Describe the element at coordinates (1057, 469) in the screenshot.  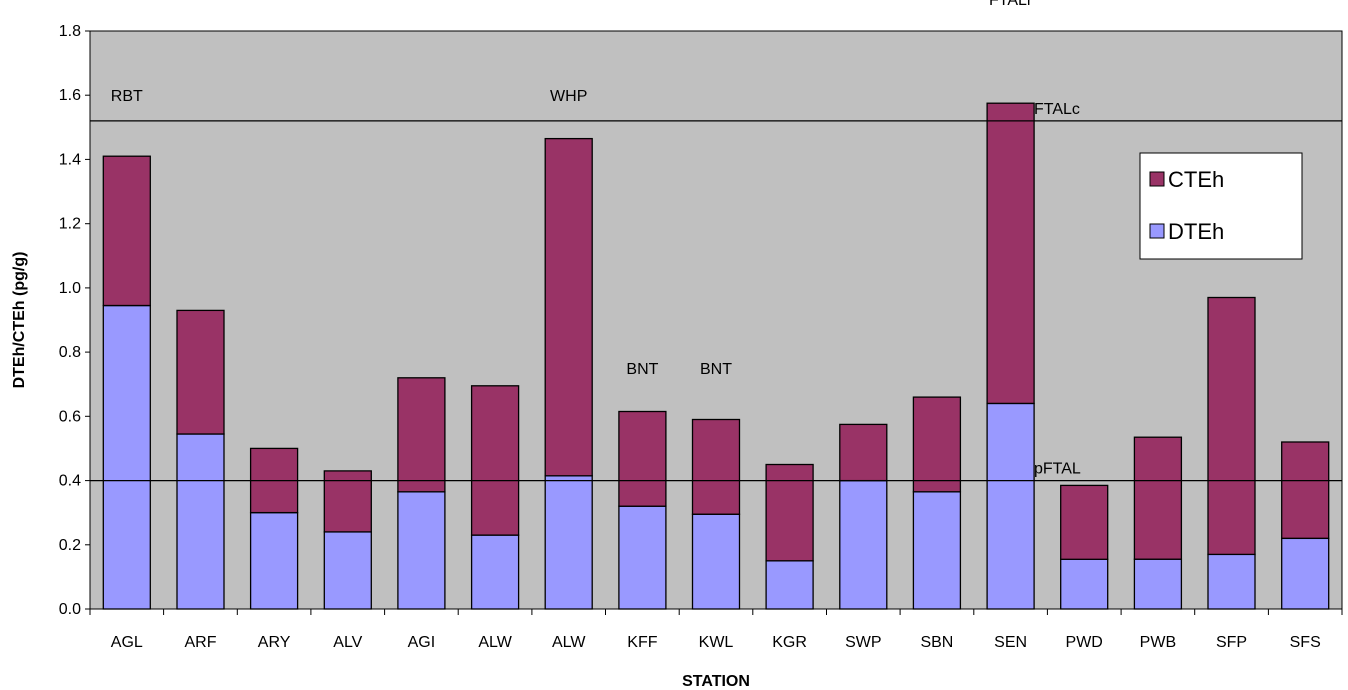
I see `reference-line-label-pftal: pFTAL` at that location.